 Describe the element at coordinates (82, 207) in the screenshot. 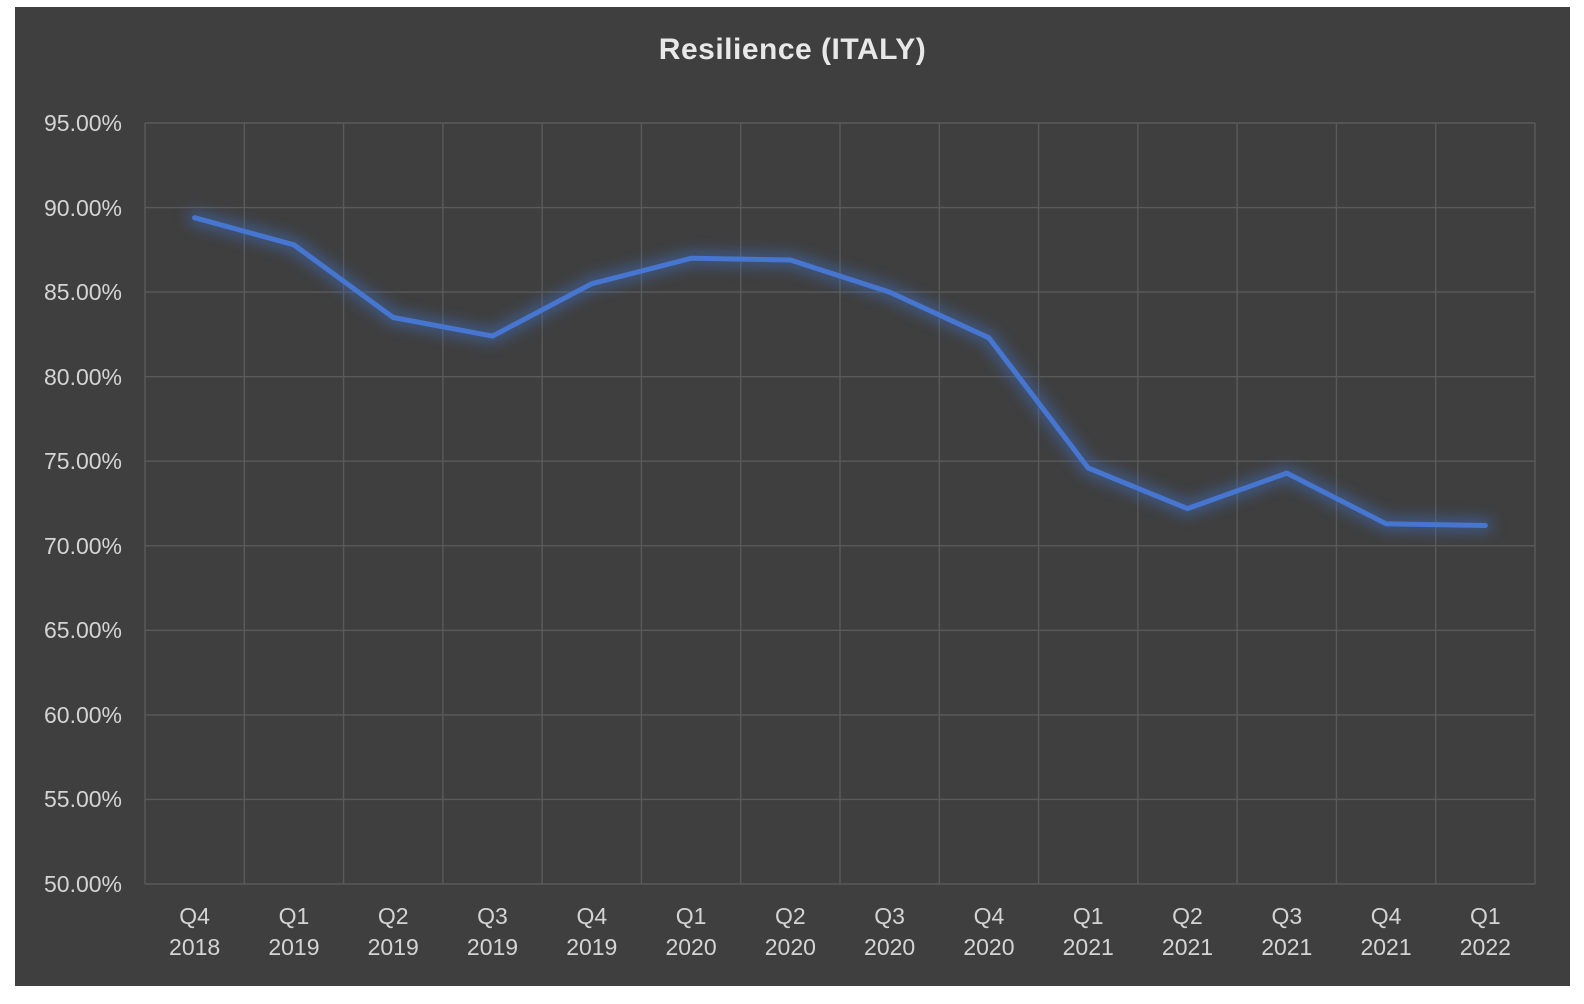

I see `y-axis-tick-label: 90.00%` at that location.